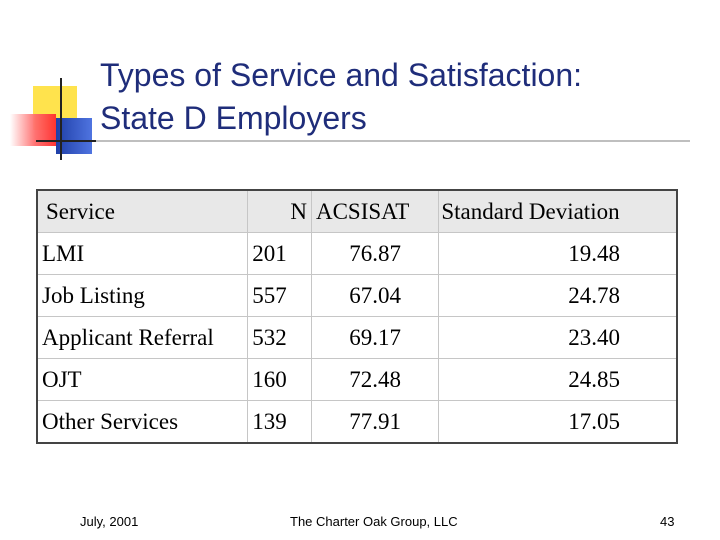 This screenshot has height=540, width=720. I want to click on footer-organization: The Charter Oak Group, LLC, so click(374, 521).